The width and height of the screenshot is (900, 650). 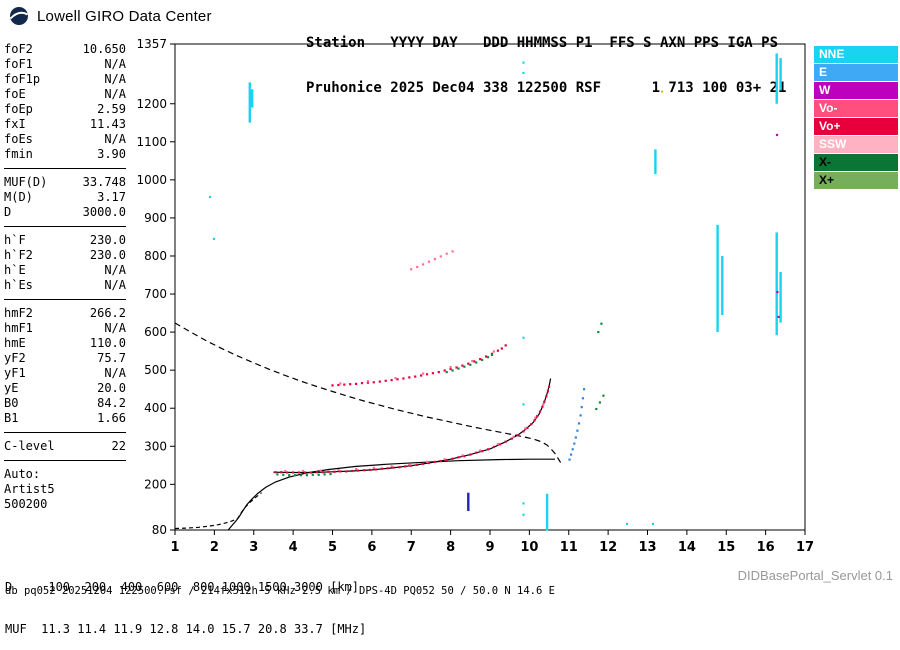 I want to click on param-value: 20.0, so click(x=111, y=388).